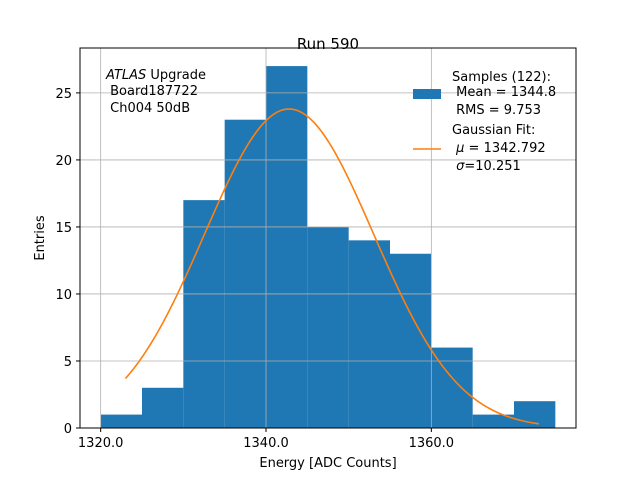  I want to click on svg-text: σ=10.251, so click(486, 166).